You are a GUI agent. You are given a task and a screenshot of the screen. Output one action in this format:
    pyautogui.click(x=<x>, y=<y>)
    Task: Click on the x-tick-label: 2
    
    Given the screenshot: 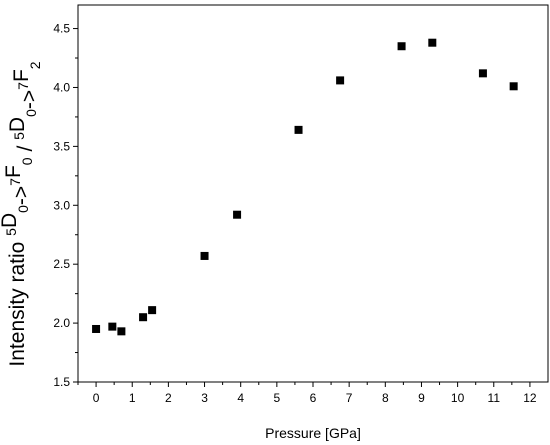 What is the action you would take?
    pyautogui.click(x=168, y=398)
    